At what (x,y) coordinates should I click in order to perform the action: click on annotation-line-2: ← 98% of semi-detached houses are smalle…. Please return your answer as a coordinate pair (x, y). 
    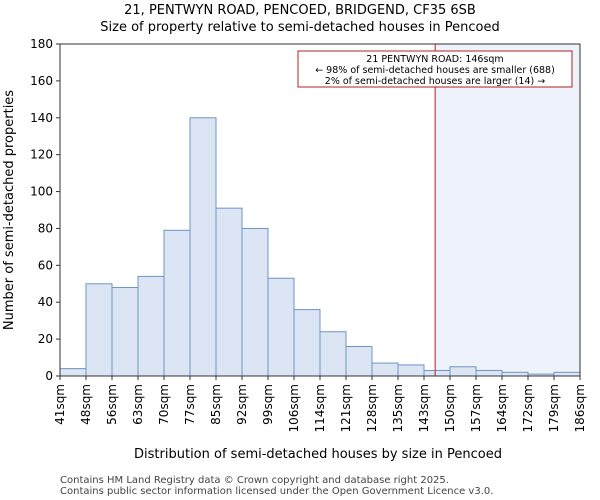
    Looking at the image, I should click on (435, 70).